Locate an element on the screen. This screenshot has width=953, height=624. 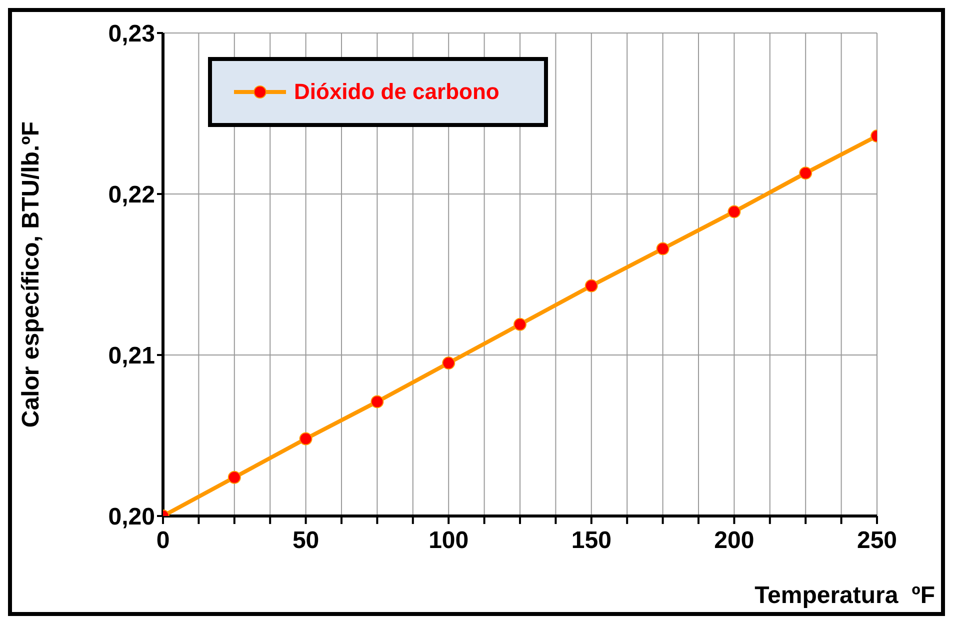
y-tick-label: 0,21 is located at coordinates (131, 356).